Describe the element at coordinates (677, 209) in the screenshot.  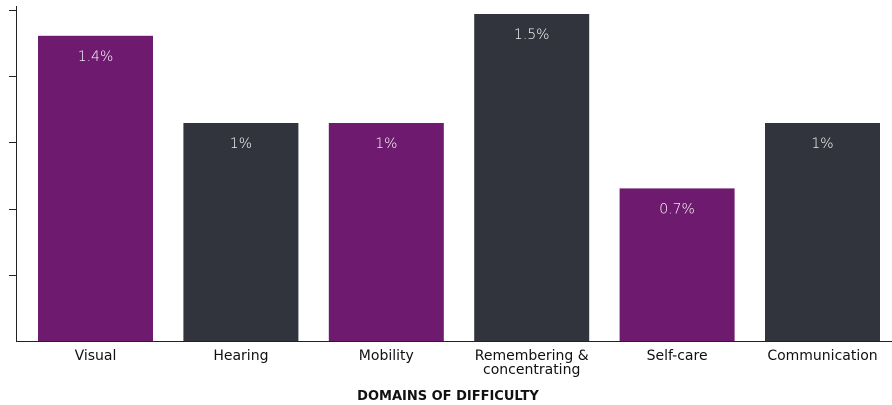
I see `bar-data-label: 0.7%` at that location.